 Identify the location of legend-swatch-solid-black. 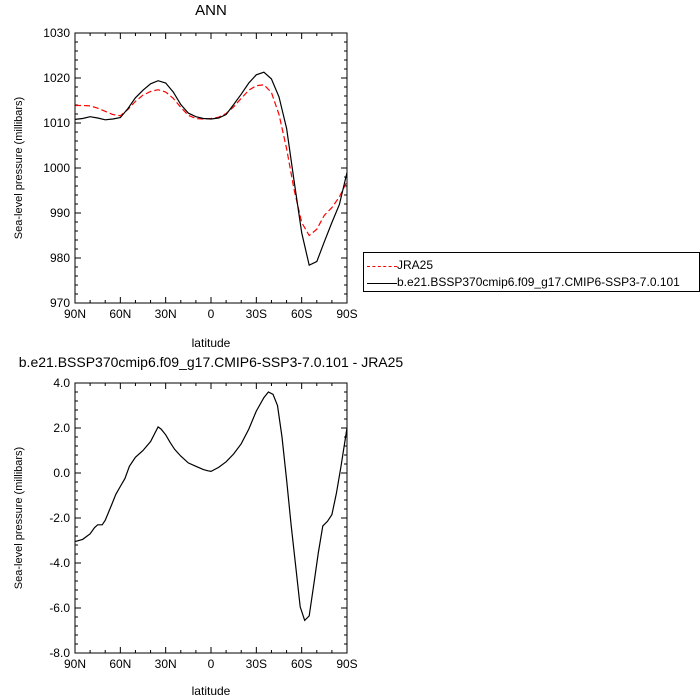
(382, 283).